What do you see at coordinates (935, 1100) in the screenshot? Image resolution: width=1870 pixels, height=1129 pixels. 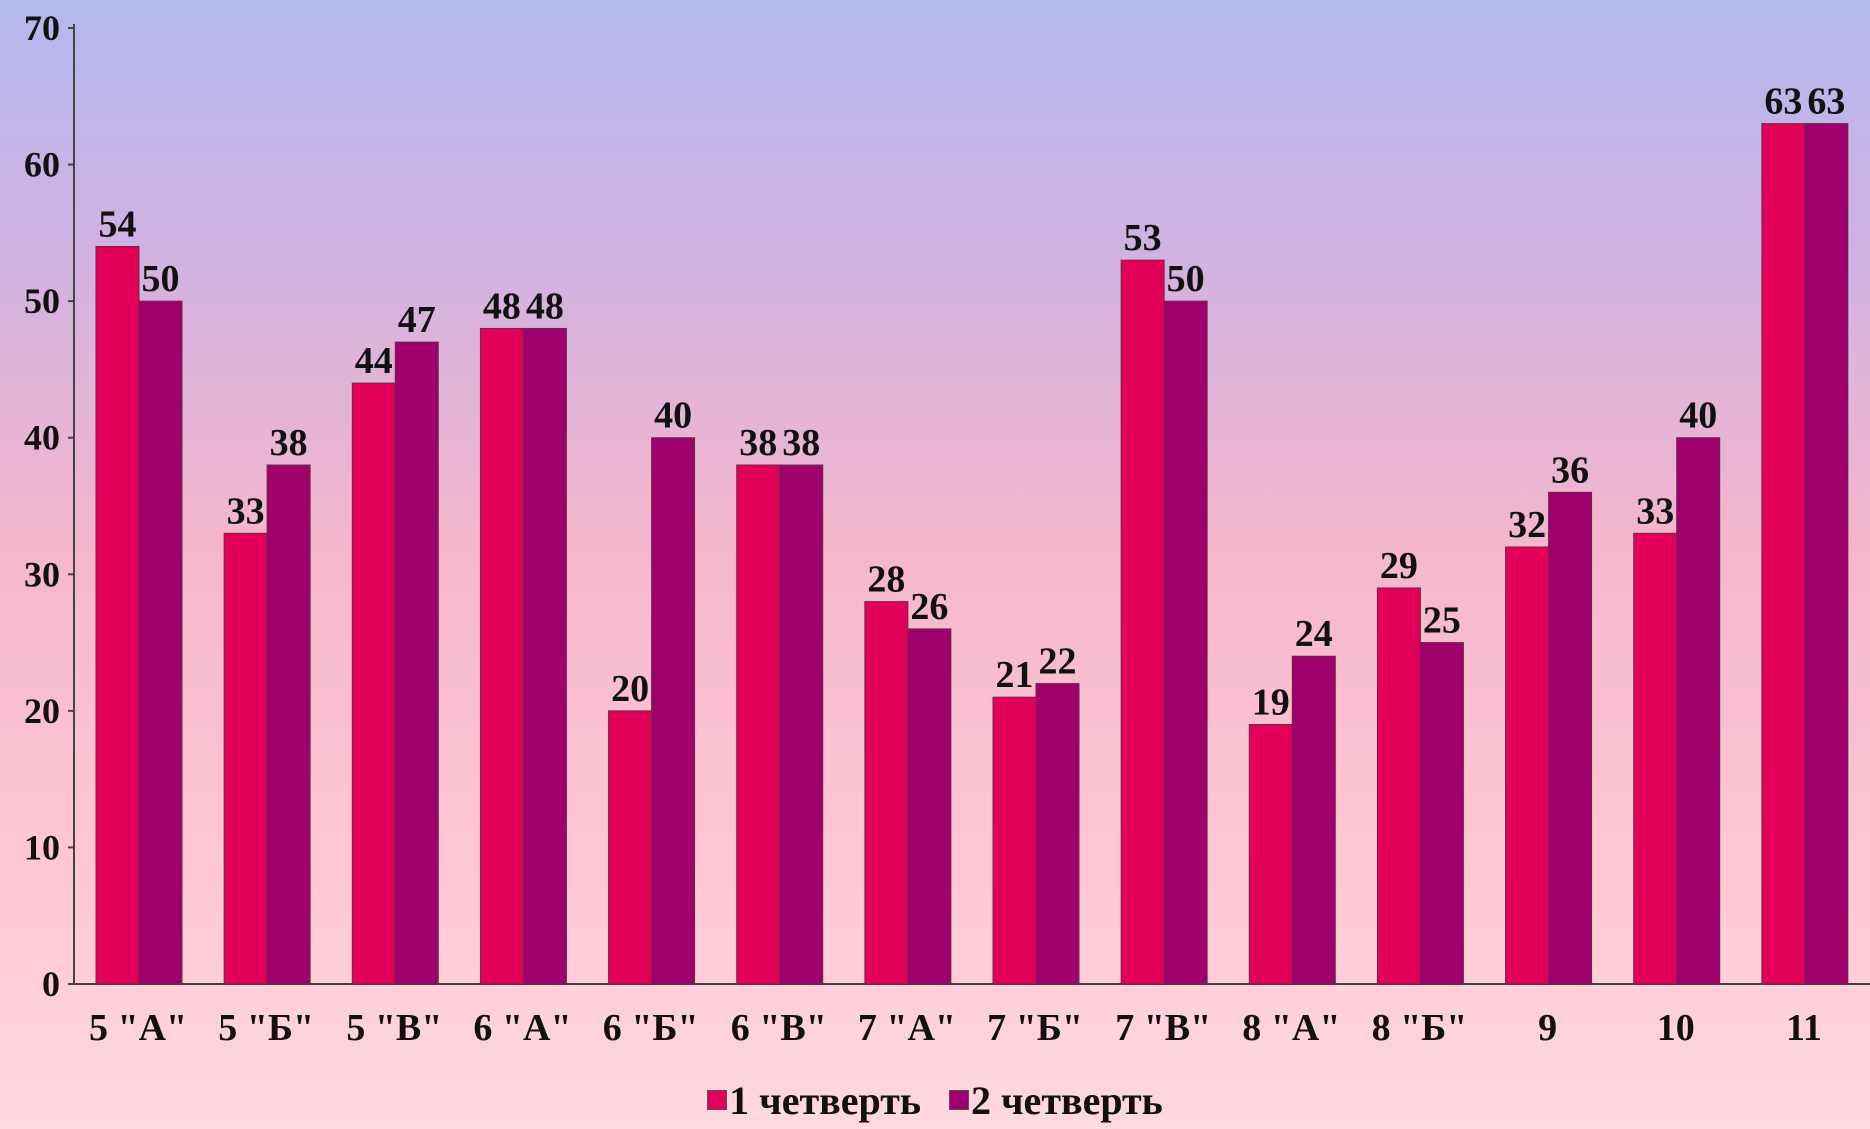 I see `legend: 1 четверть 2 четверть` at bounding box center [935, 1100].